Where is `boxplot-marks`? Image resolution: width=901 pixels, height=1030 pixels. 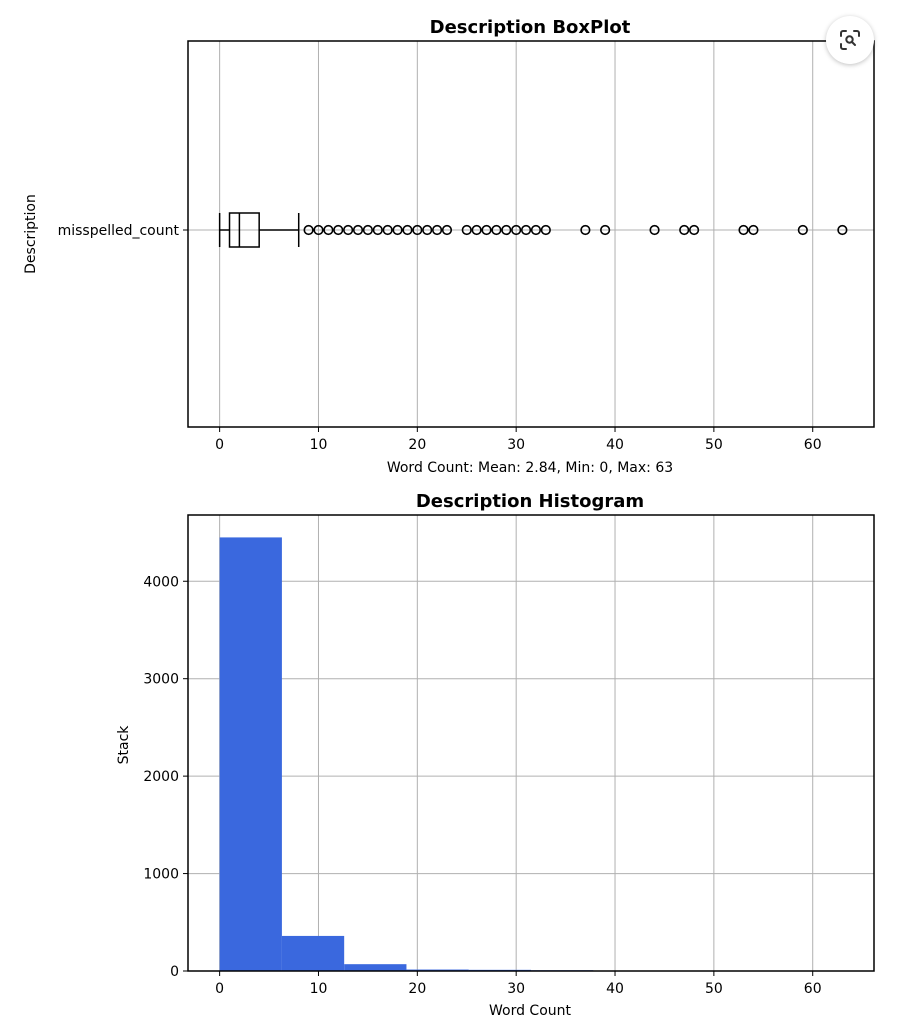
boxplot-marks is located at coordinates (533, 230).